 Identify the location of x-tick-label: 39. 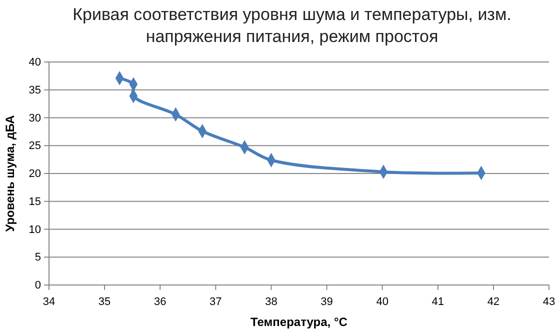
(326, 302).